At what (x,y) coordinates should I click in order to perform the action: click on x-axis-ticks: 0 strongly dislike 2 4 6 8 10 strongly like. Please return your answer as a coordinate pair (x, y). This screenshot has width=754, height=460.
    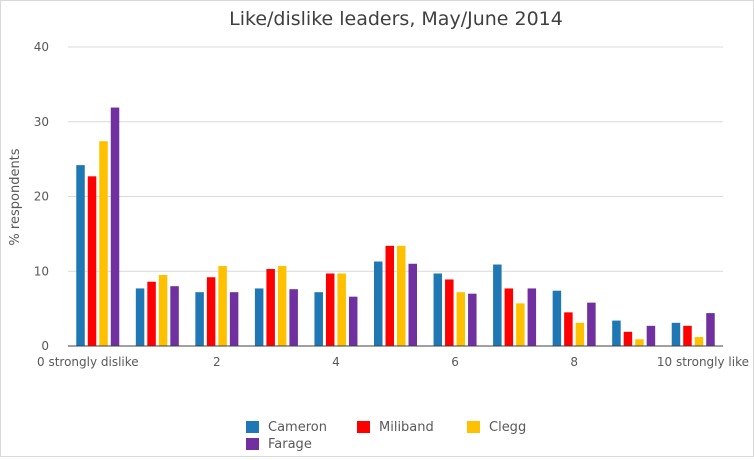
    Looking at the image, I should click on (393, 362).